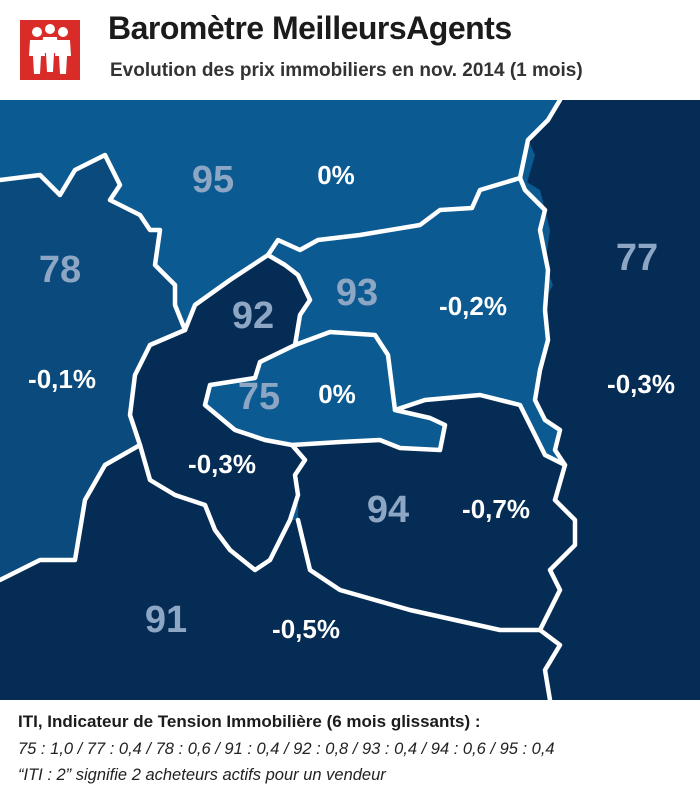 The width and height of the screenshot is (700, 800). I want to click on dept-77-code: 77, so click(637, 258).